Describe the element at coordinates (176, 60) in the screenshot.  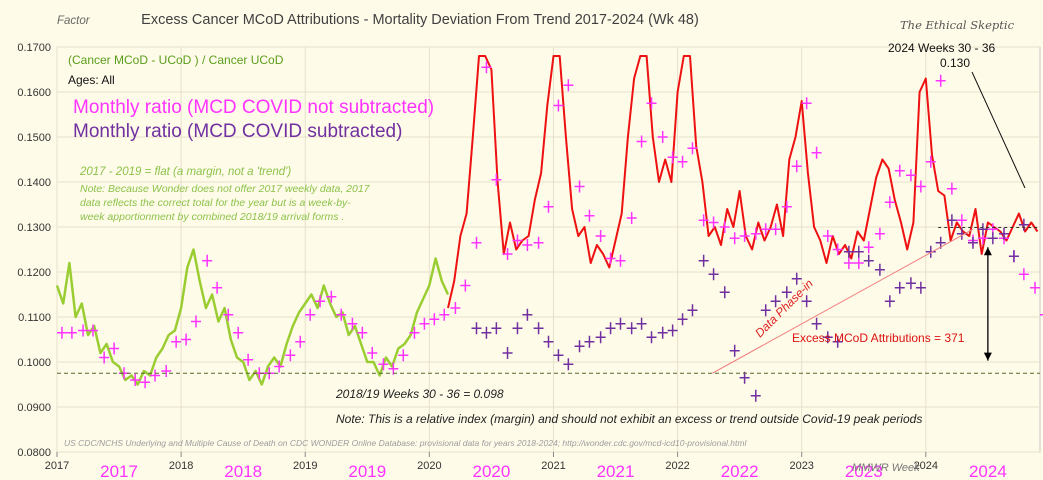
I see `formula-label: (Cancer MCoD - UCoD ) / Cancer UCoD` at that location.